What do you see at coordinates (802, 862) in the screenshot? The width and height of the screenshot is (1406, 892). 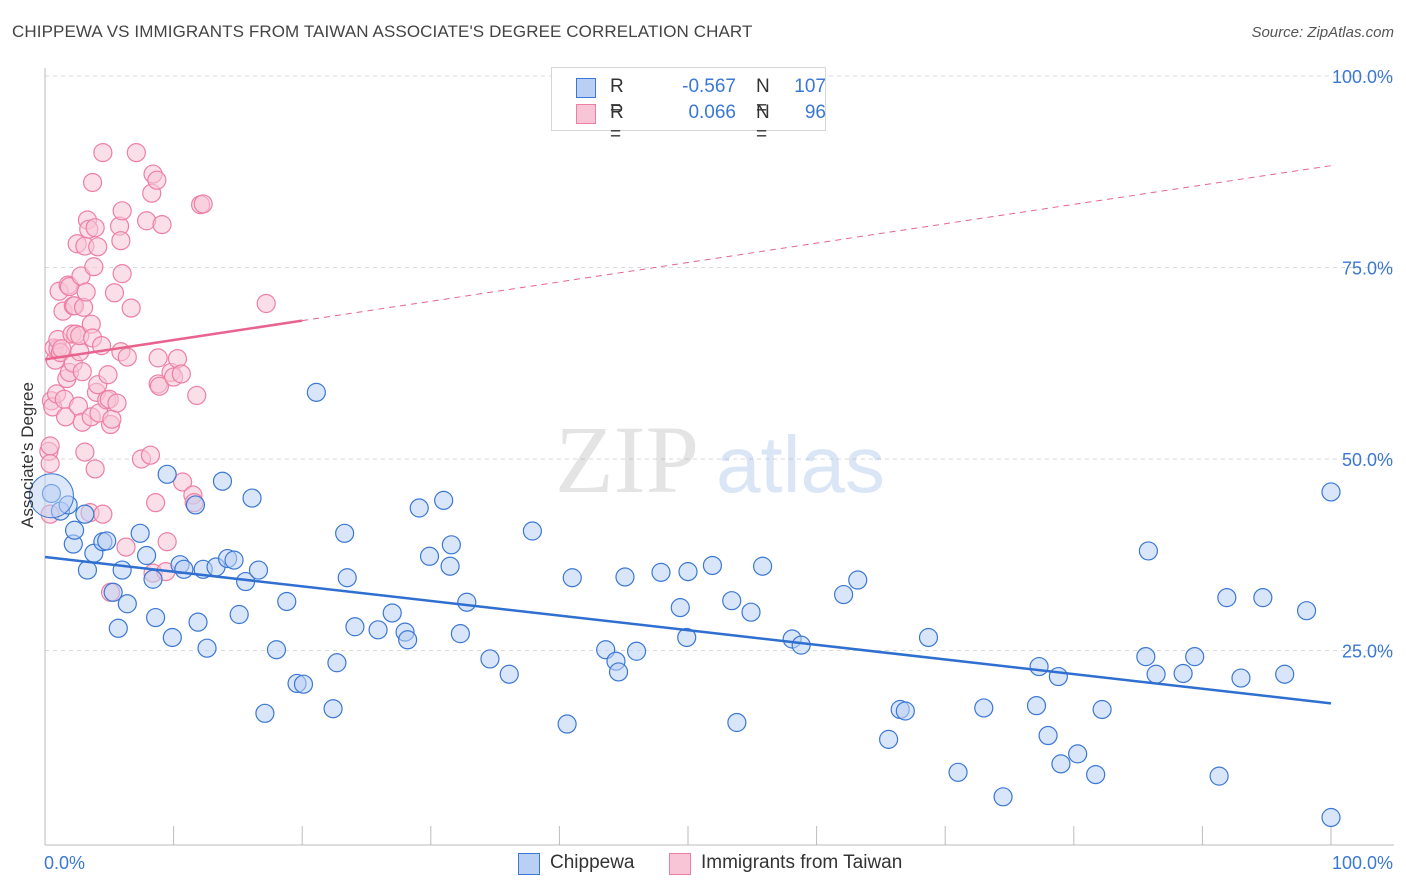 I see `taiwan-legend-label: Immigrants from Taiwan` at bounding box center [802, 862].